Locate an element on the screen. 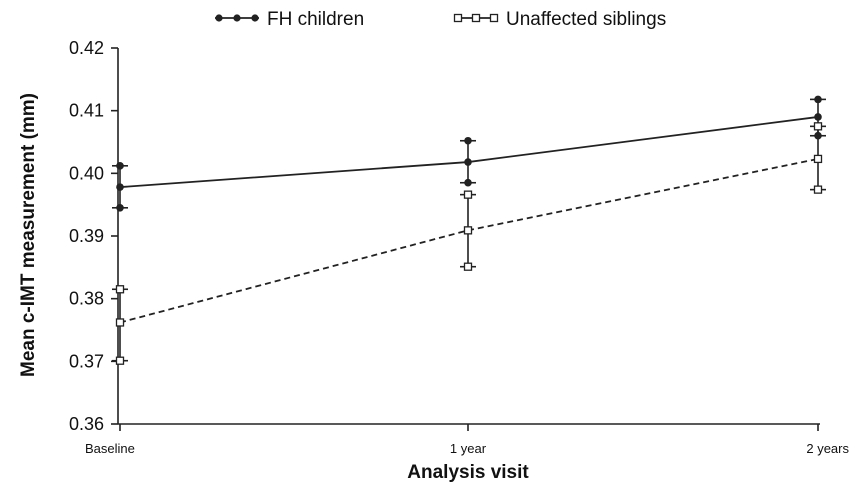  series-line is located at coordinates (469, 152).